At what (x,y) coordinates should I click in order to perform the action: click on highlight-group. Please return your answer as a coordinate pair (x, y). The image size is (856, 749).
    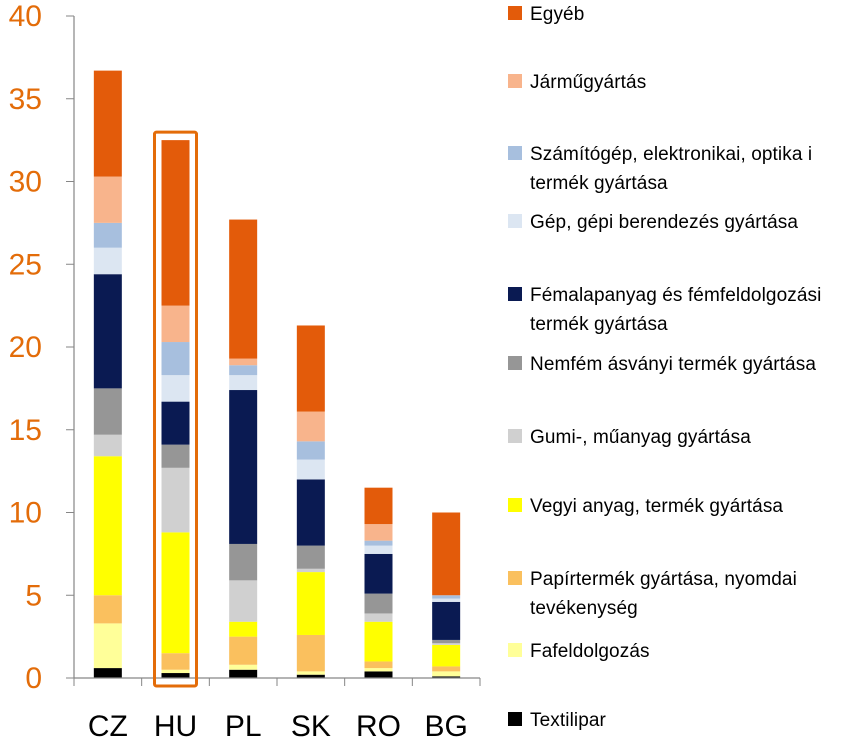
    Looking at the image, I should click on (175, 409).